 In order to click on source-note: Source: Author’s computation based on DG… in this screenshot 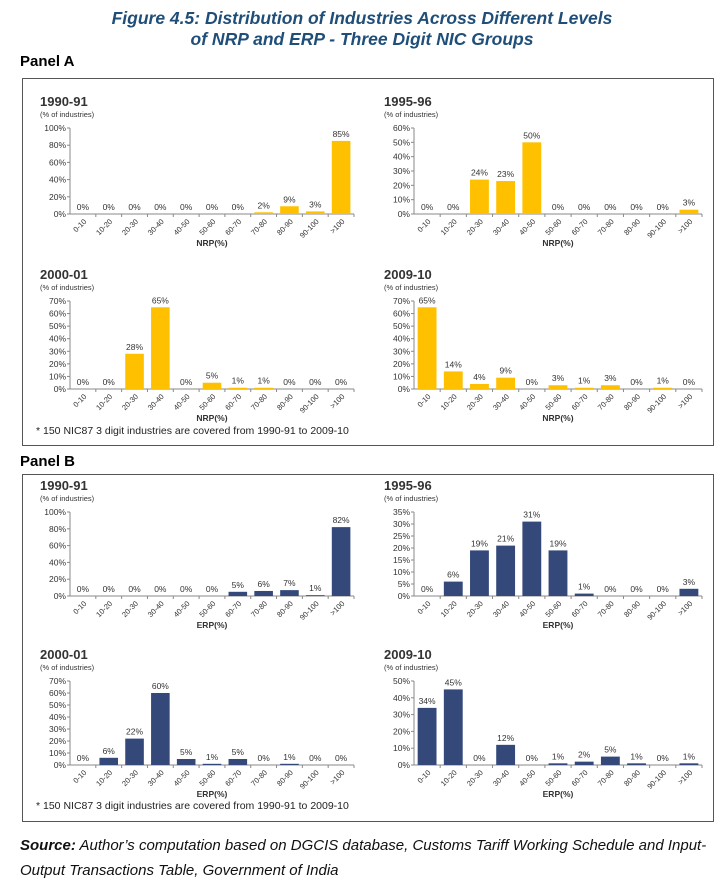, I will do `click(365, 858)`.